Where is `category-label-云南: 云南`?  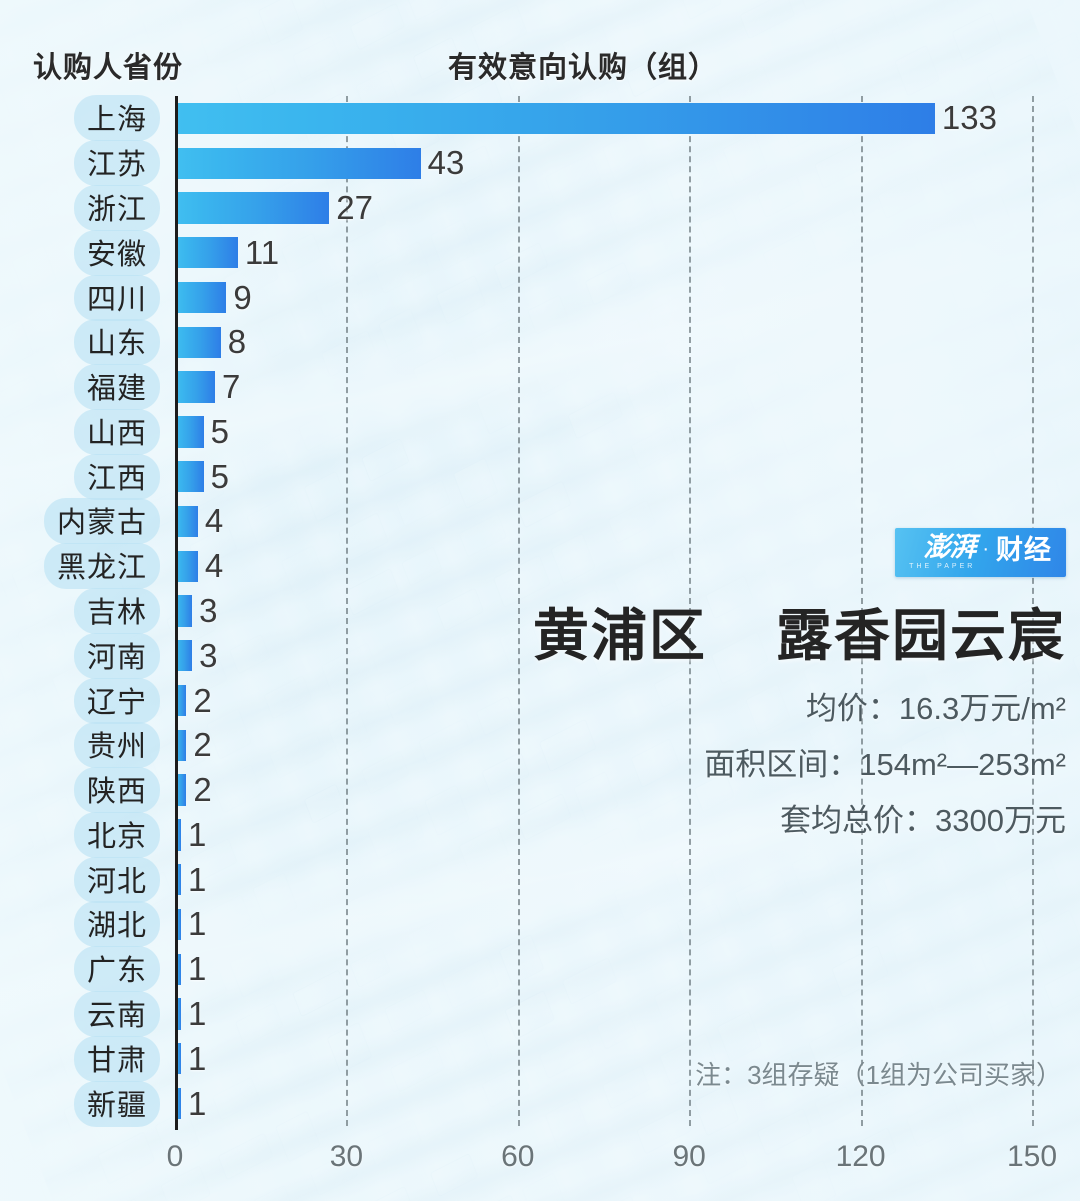 category-label-云南: 云南 is located at coordinates (116, 1014).